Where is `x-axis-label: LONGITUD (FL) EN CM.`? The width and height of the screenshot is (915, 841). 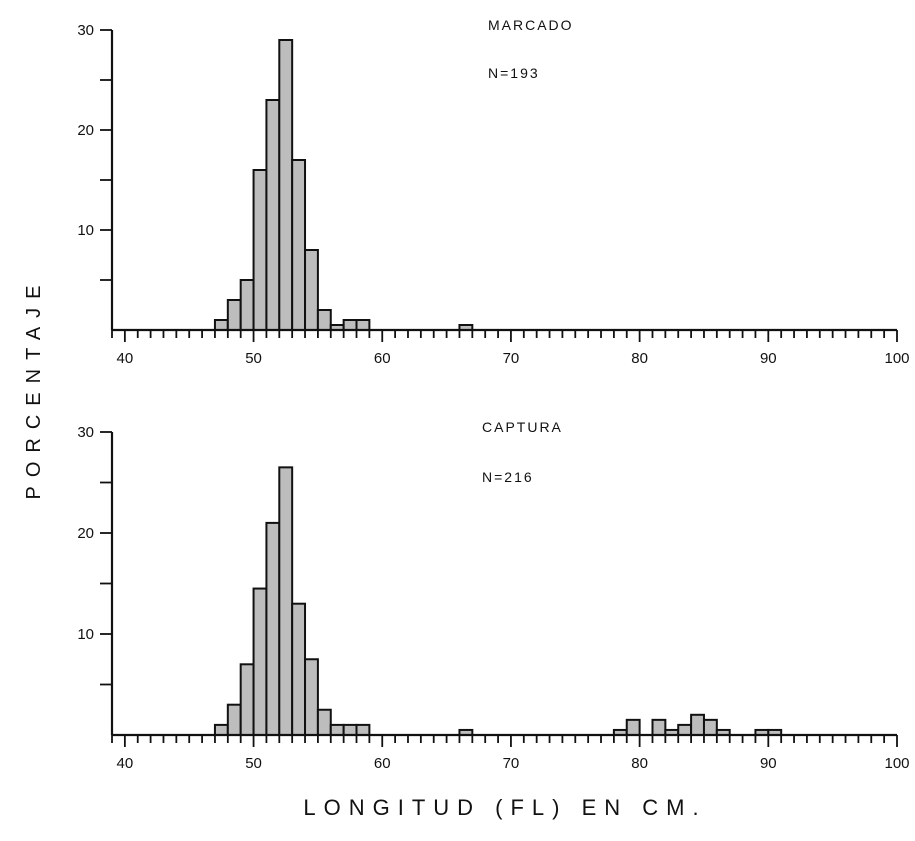
x-axis-label: LONGITUD (FL) EN CM. is located at coordinates (504, 807).